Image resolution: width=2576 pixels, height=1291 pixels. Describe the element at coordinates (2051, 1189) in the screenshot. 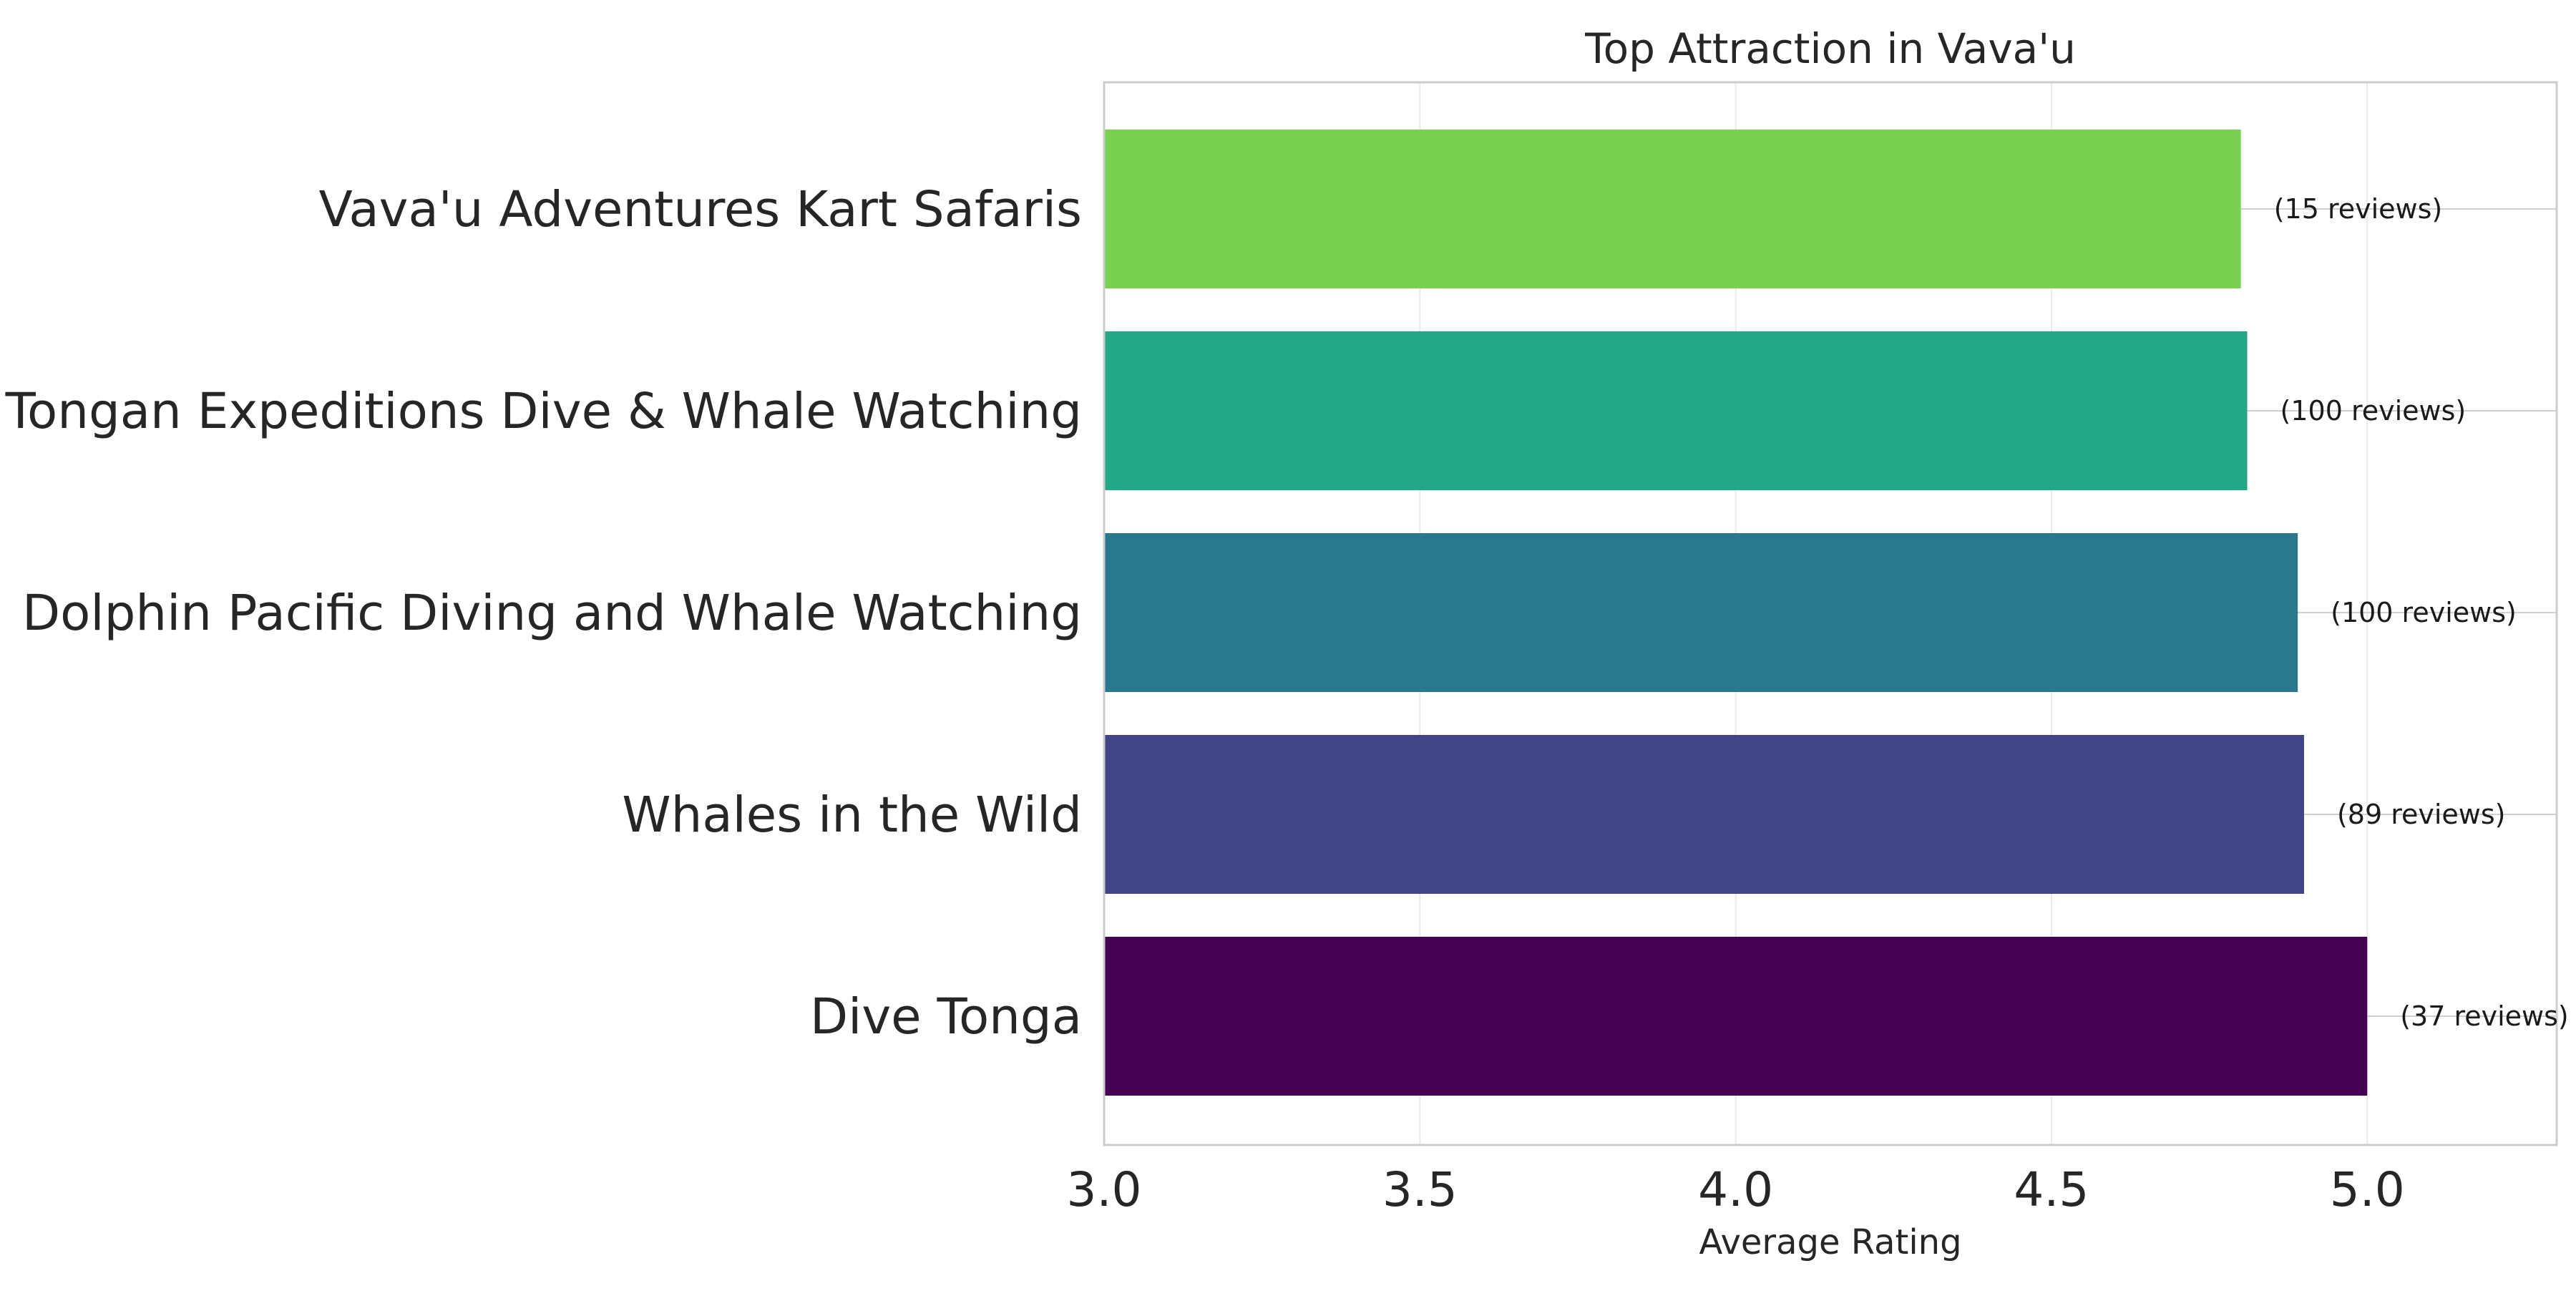

I see `x-tick-label: 4.5` at that location.